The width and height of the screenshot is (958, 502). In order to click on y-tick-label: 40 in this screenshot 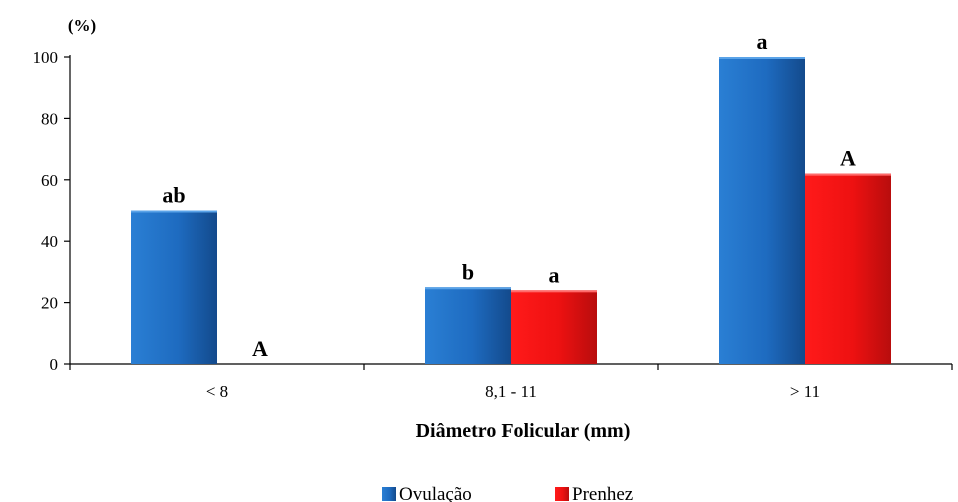, I will do `click(49, 241)`.